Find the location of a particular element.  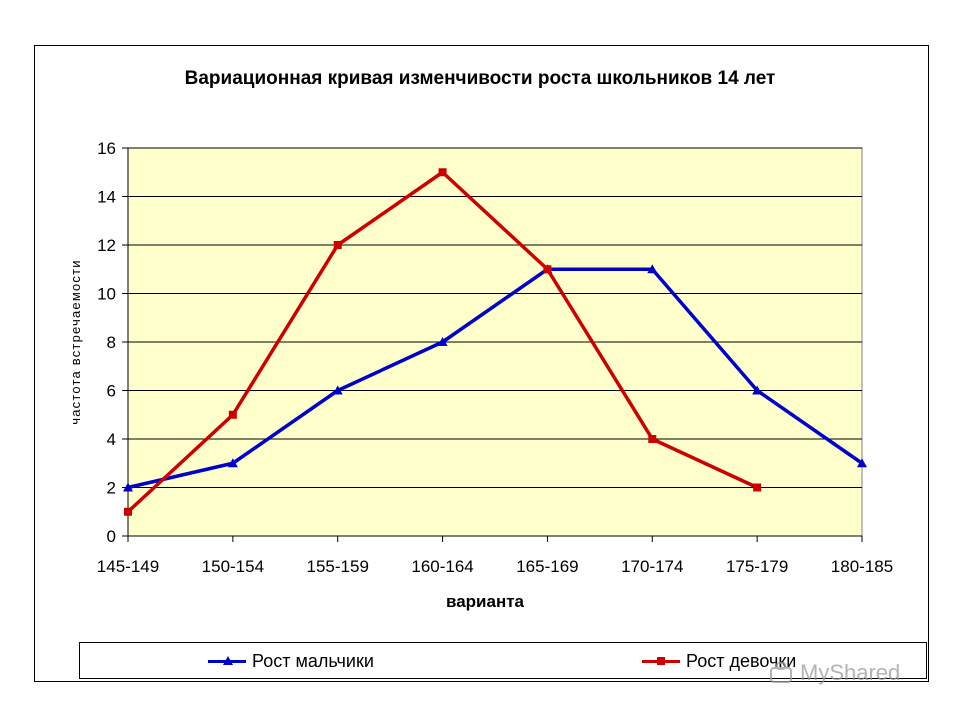

chart-legend: Рост мальчики Рост девочки is located at coordinates (503, 660).